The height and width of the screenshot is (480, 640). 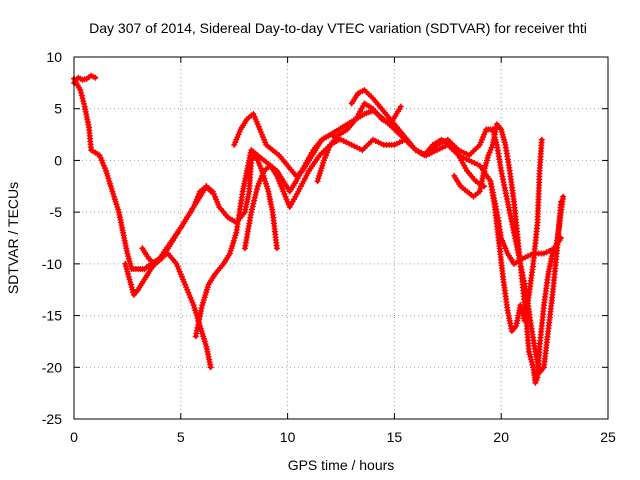 I want to click on y-tick-label: -15, so click(x=52, y=316).